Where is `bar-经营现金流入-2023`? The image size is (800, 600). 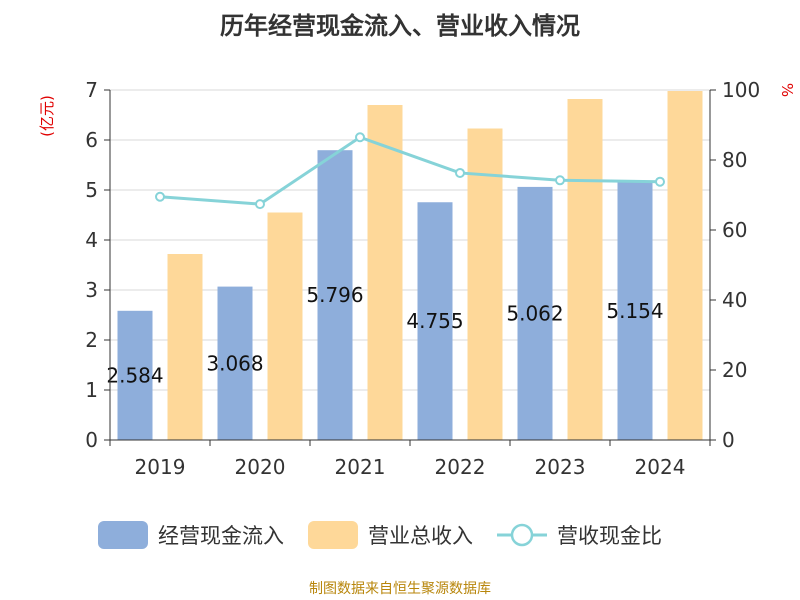
bar-经营现金流入-2023 is located at coordinates (535, 313).